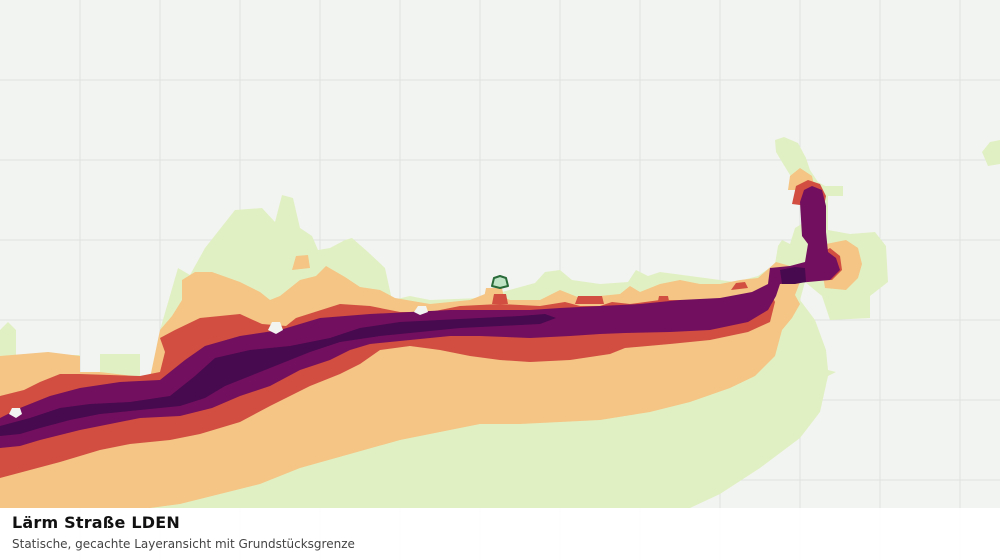 This screenshot has width=1000, height=560. I want to click on layer-title: Lärm Straße LDEN, so click(96, 522).